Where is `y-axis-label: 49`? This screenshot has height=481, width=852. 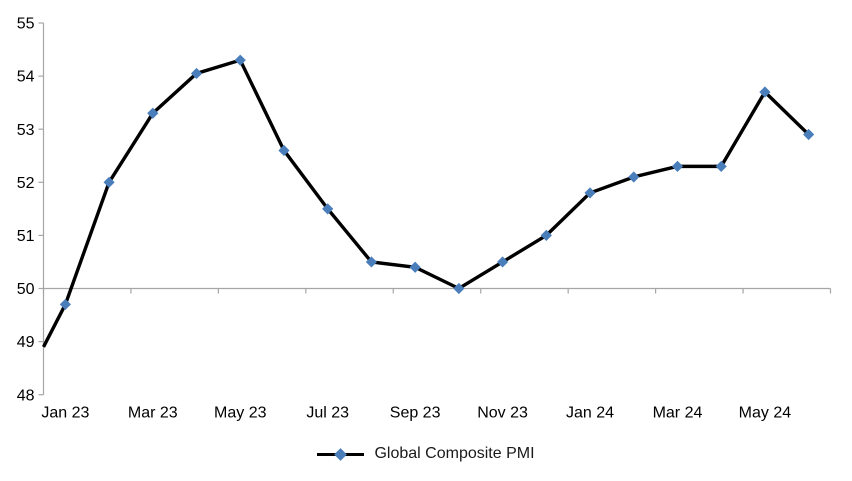 y-axis-label: 49 is located at coordinates (26, 342).